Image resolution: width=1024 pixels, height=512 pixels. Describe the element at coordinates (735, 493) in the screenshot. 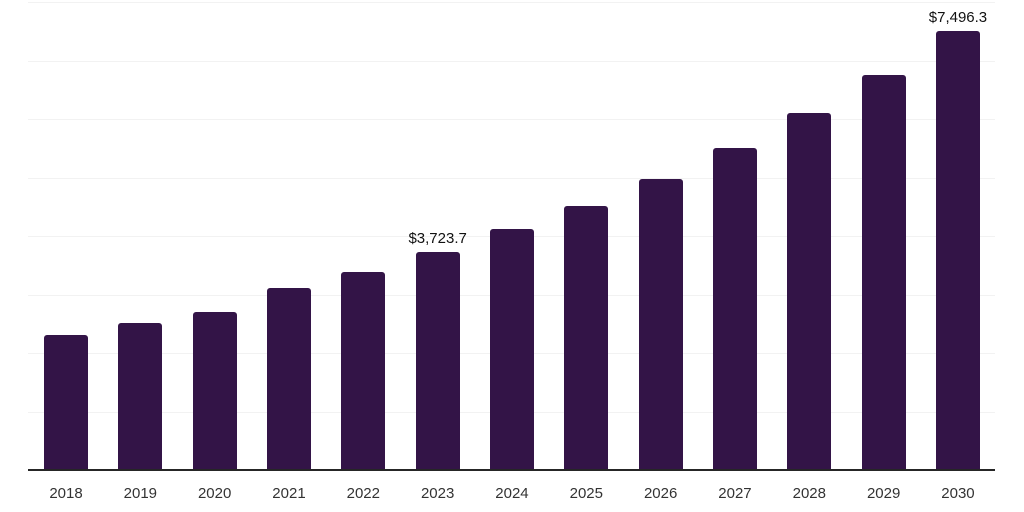

I see `x-tick-2027: 2027` at that location.